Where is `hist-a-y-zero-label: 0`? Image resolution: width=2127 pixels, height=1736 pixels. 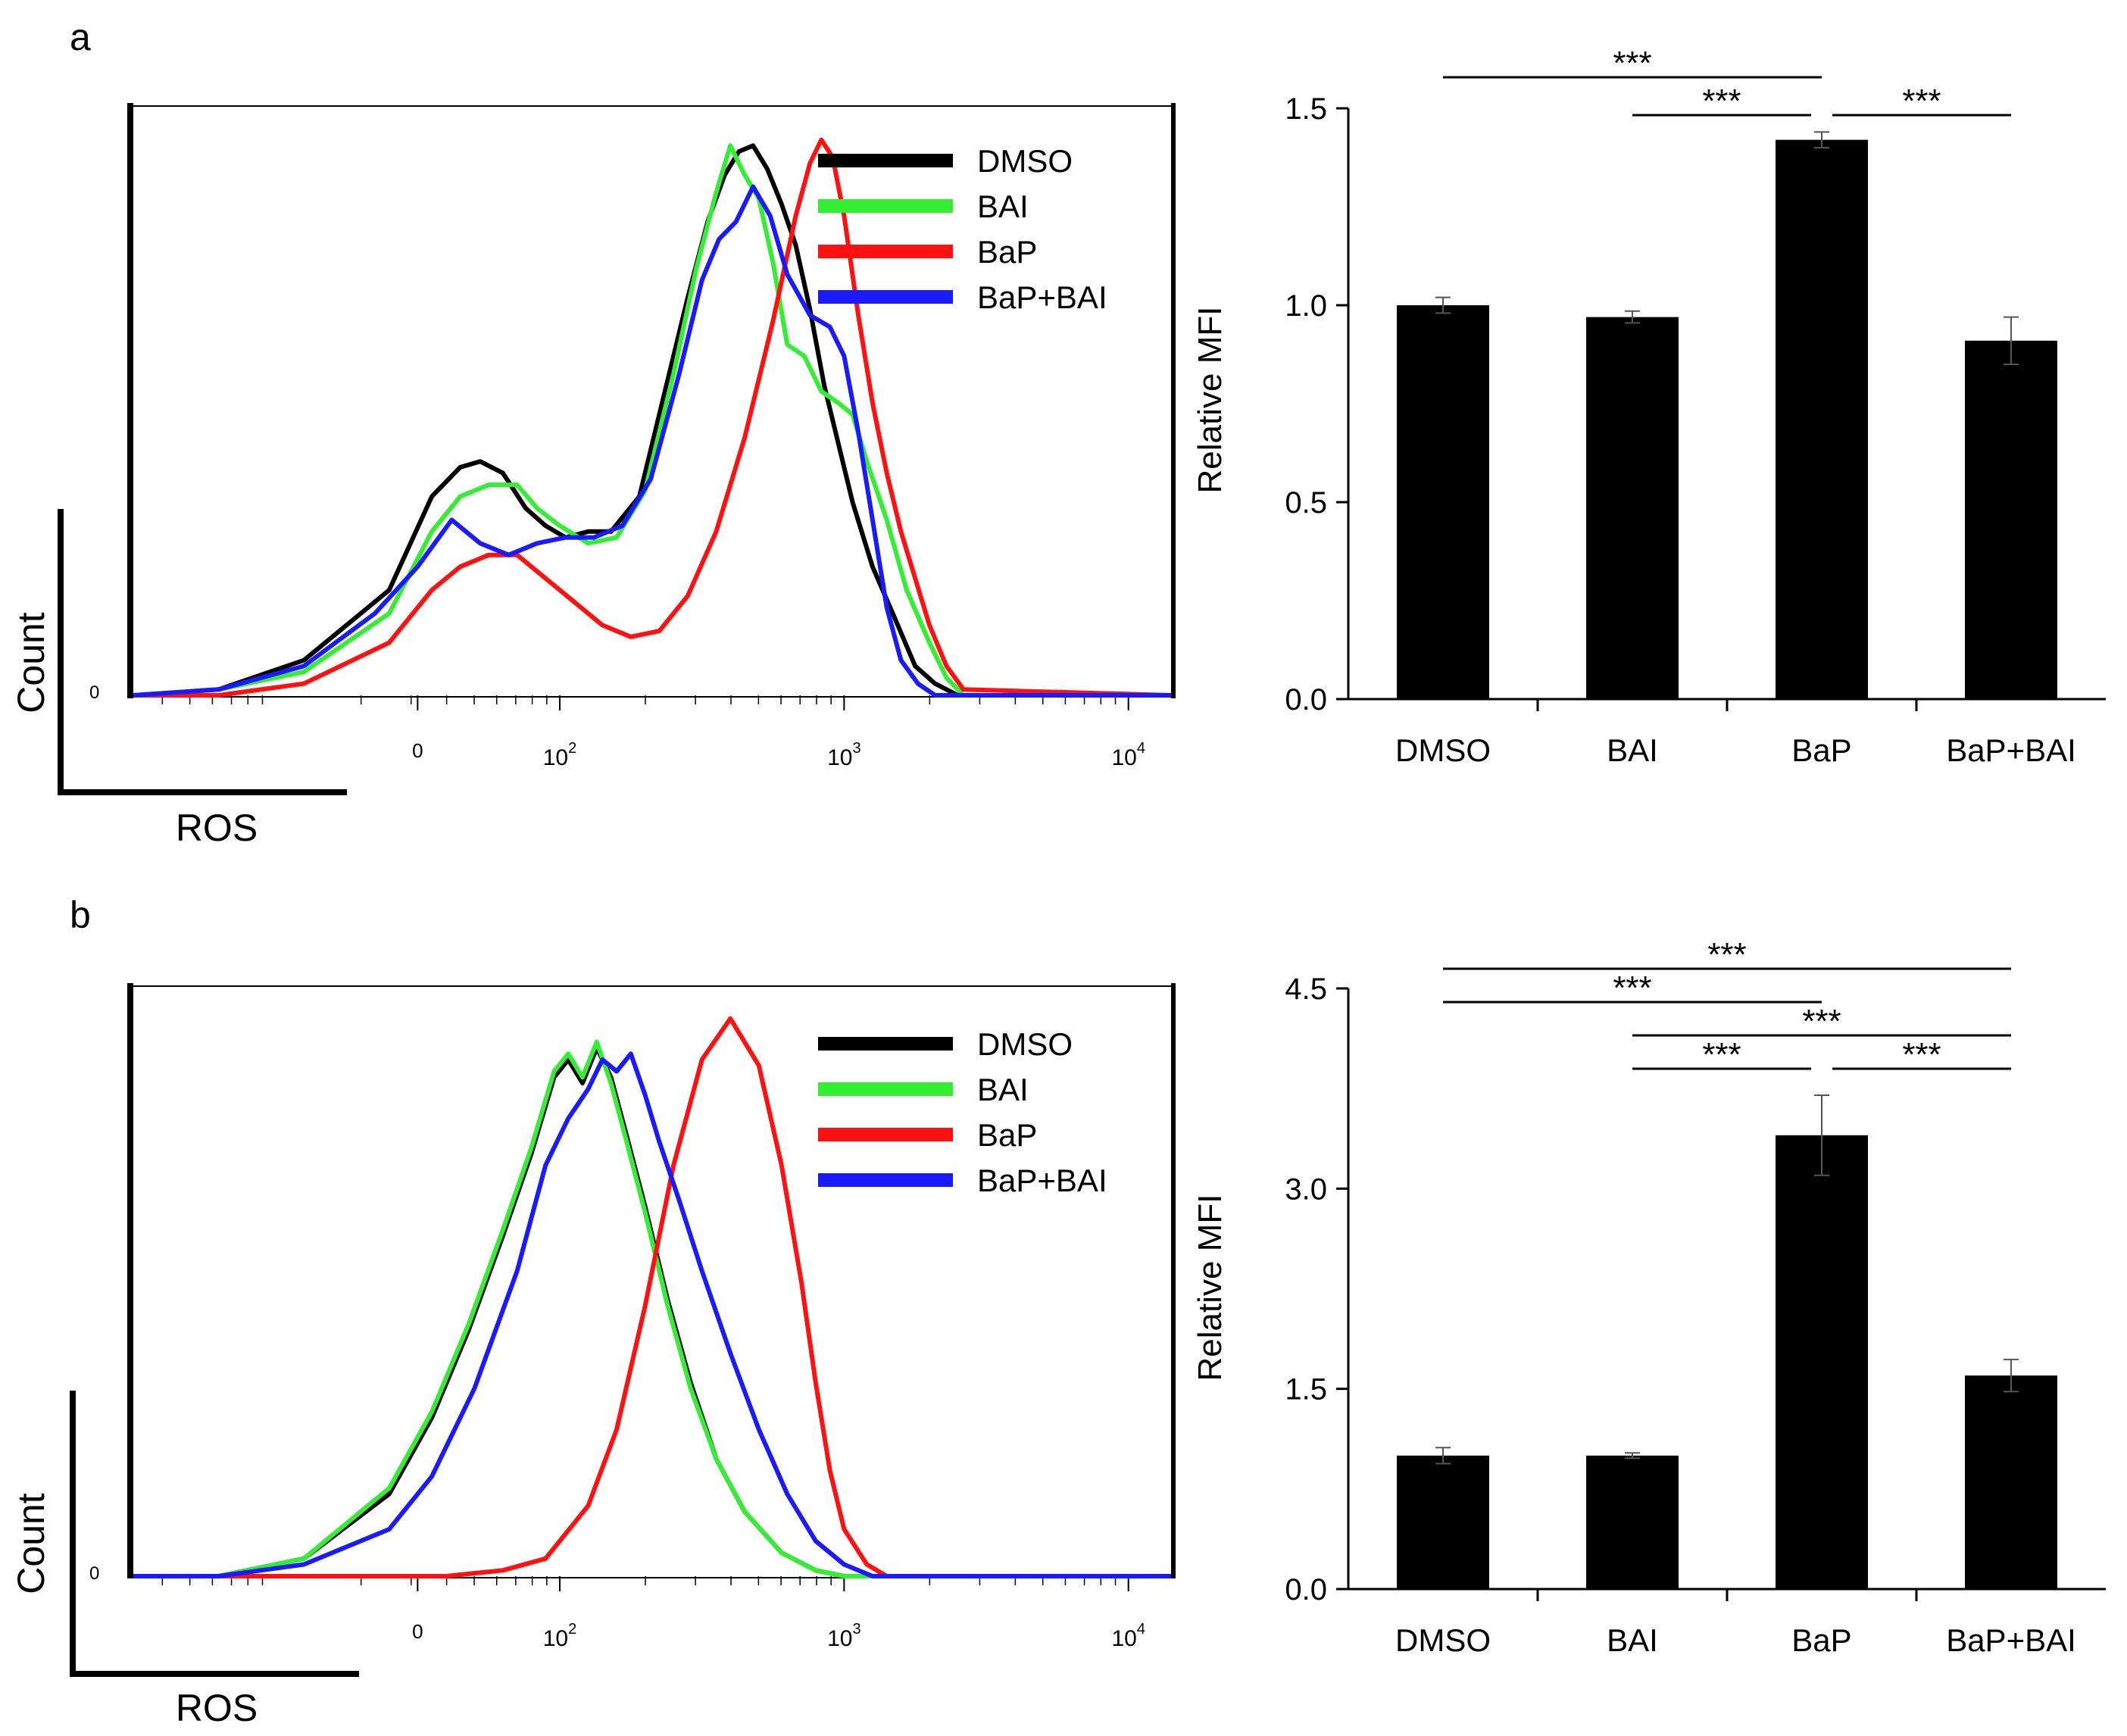 hist-a-y-zero-label: 0 is located at coordinates (94, 692).